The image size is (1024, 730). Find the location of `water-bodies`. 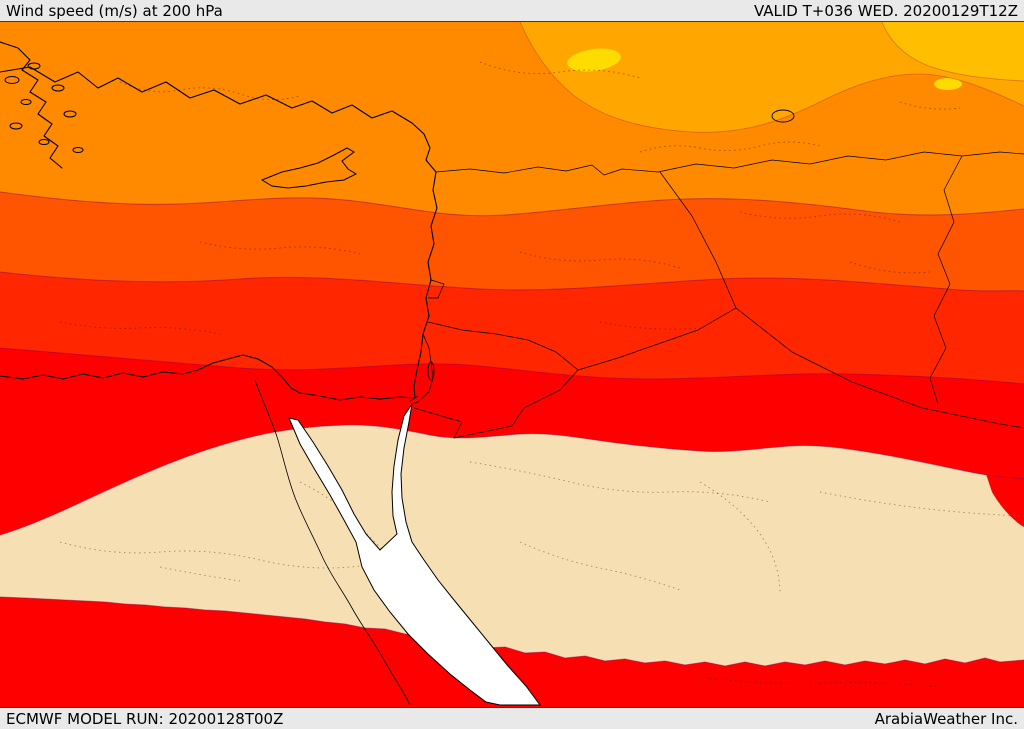

water-bodies is located at coordinates (414, 533).